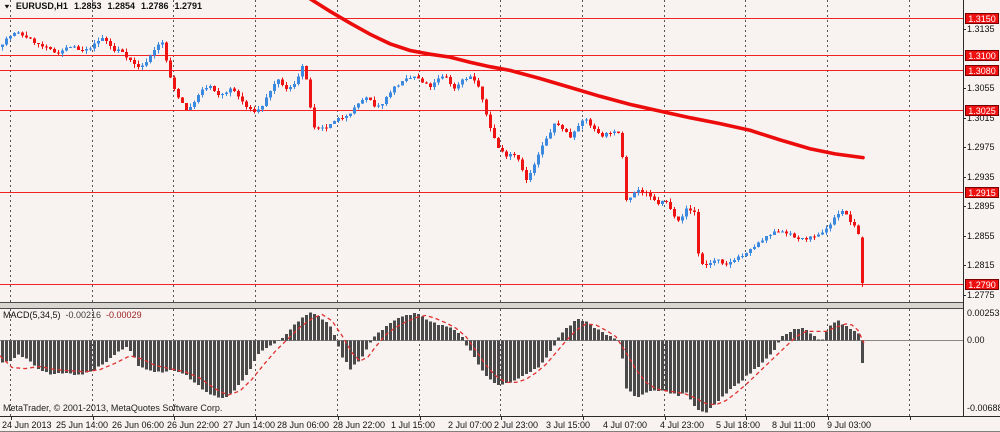  Describe the element at coordinates (979, 88) in the screenshot. I see `price-tick-label: 1.3055` at that location.